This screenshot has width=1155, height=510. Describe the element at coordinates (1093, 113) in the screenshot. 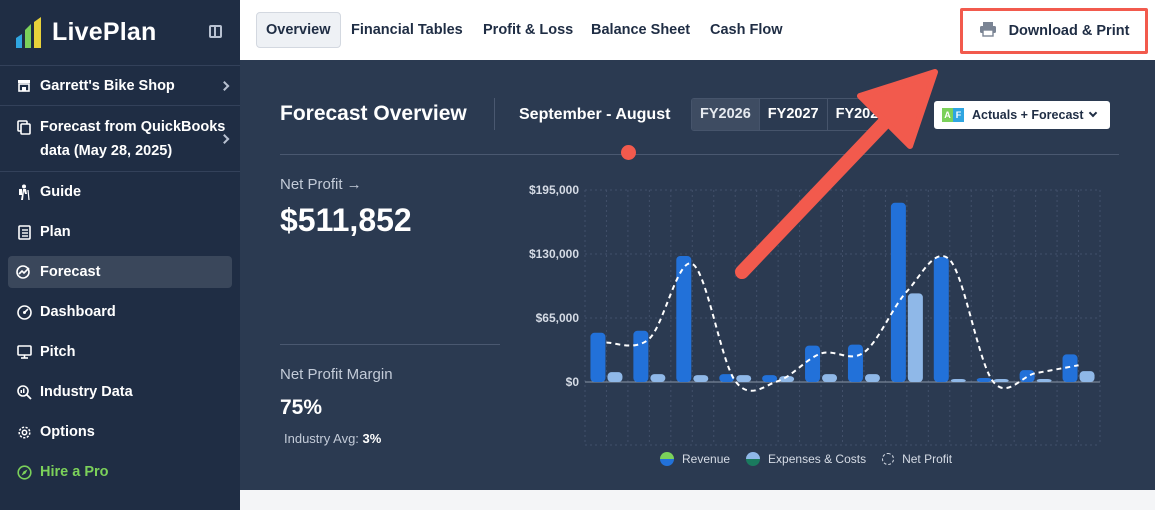

I see `chevron-down-icon` at that location.